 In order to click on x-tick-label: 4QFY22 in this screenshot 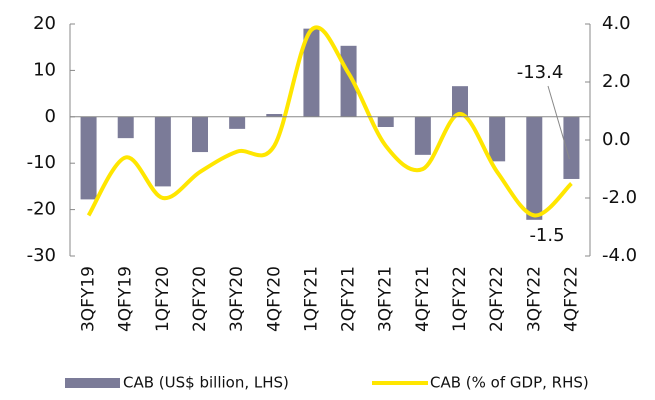, I will do `click(571, 299)`.